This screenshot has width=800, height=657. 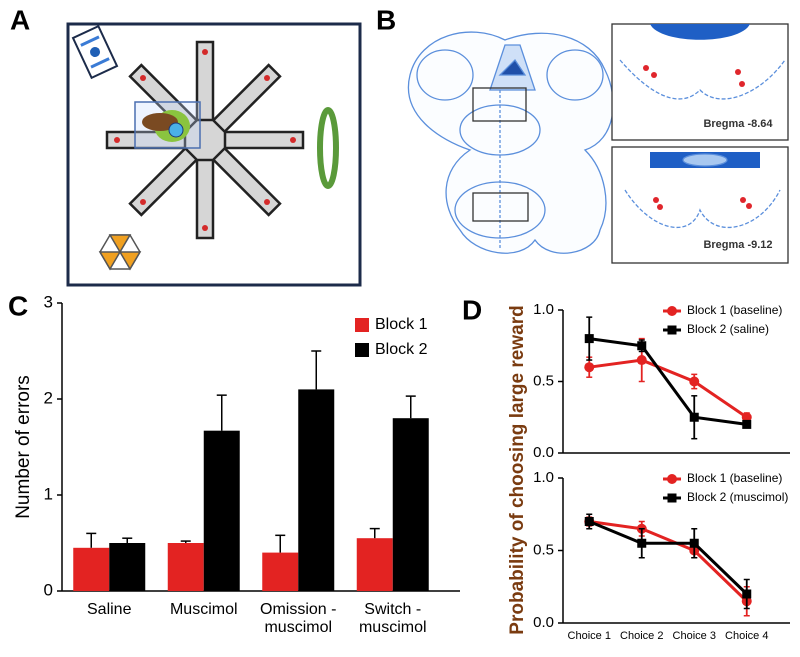 I want to click on y-tick-label: 3, so click(x=48, y=301).